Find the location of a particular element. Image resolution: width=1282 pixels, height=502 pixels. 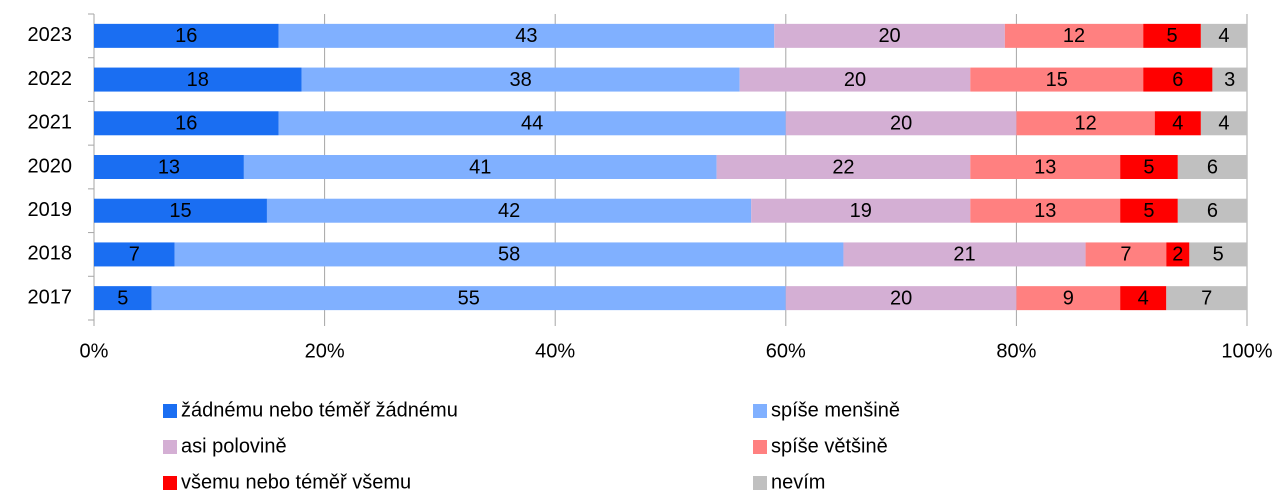

y-tick-label: 2021 is located at coordinates (50, 123).